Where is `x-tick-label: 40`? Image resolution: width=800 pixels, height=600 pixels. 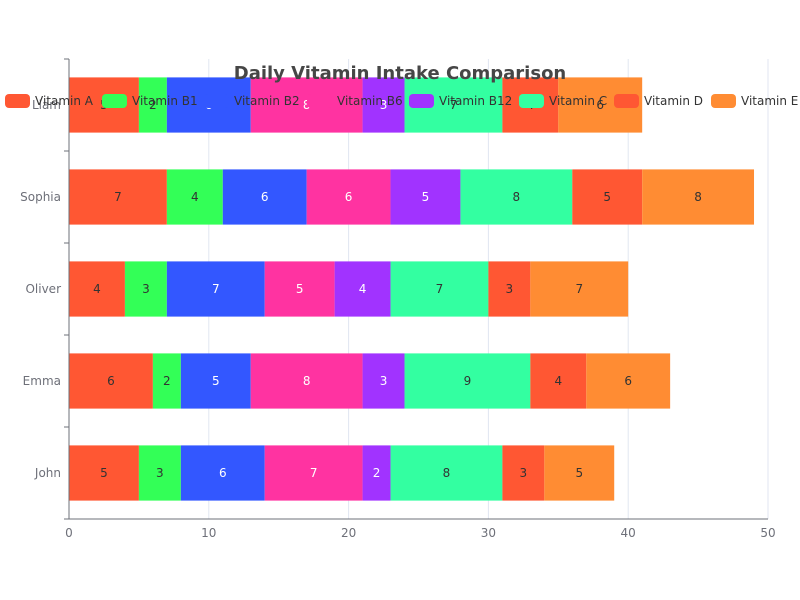
x-tick-label: 40 is located at coordinates (628, 533).